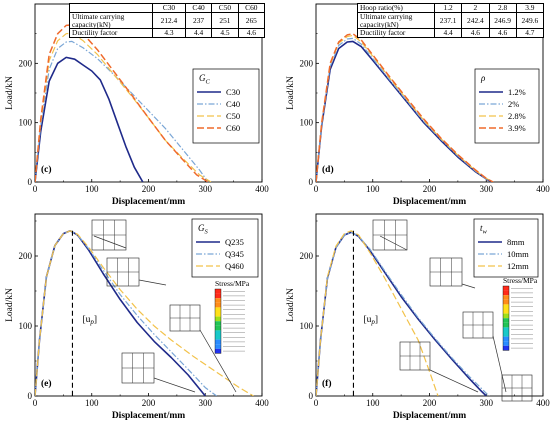 This screenshot has height=432, width=550. Describe the element at coordinates (513, 104) in the screenshot. I see `legend-label: 2%` at that location.